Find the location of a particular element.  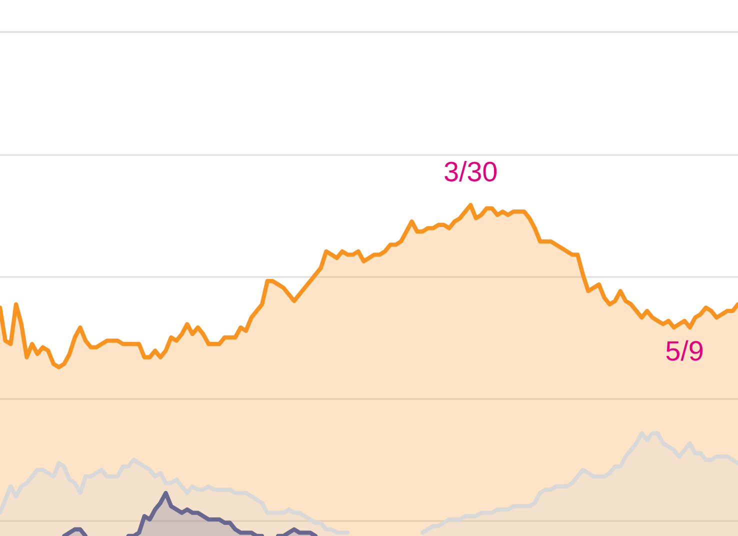

x-tick-label: 3/30 is located at coordinates (470, 171).